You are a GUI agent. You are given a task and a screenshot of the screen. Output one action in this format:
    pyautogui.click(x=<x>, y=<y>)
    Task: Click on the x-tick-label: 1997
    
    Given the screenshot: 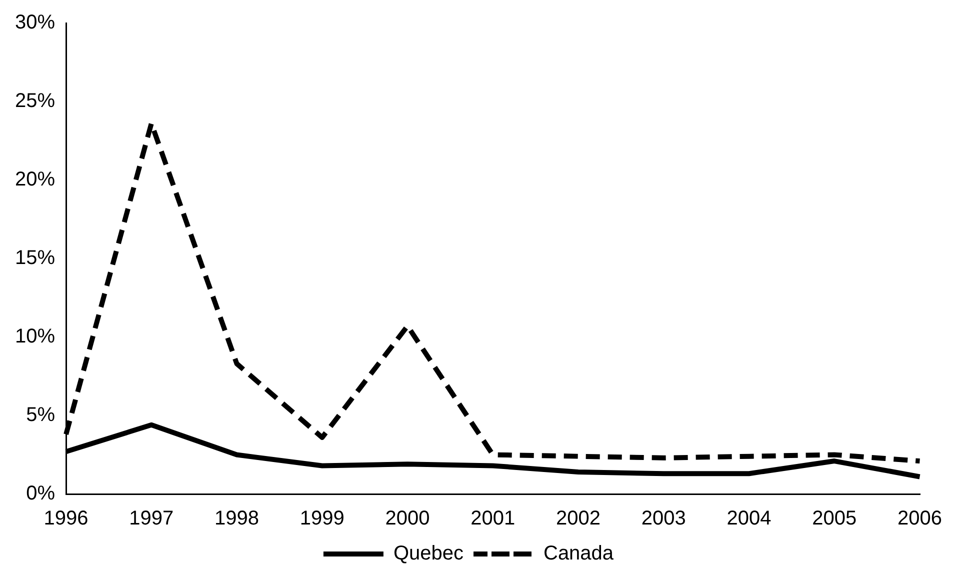 What is the action you would take?
    pyautogui.click(x=151, y=519)
    